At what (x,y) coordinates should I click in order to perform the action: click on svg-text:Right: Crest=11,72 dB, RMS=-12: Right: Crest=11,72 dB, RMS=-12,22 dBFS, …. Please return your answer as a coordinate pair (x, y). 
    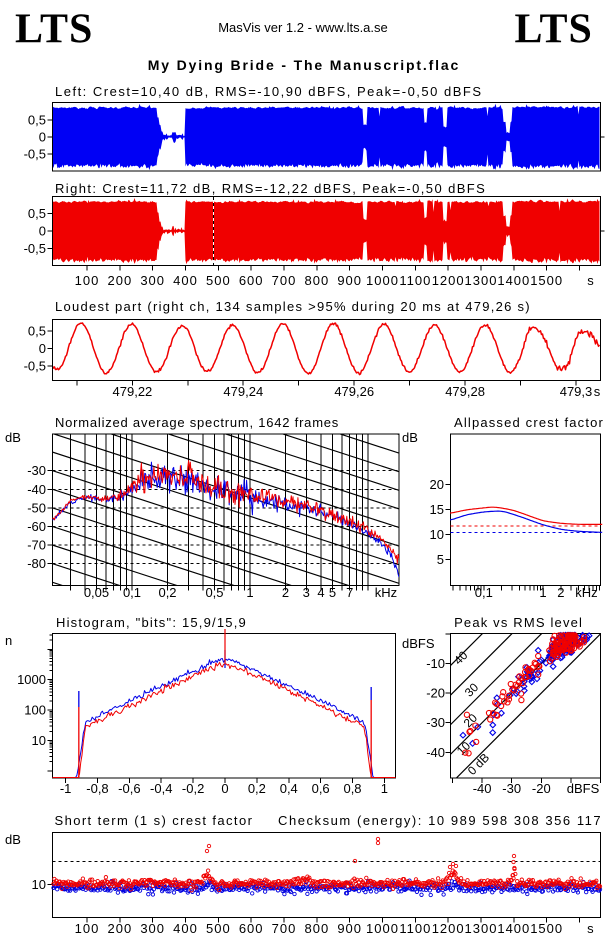
    Looking at the image, I should click on (270, 188).